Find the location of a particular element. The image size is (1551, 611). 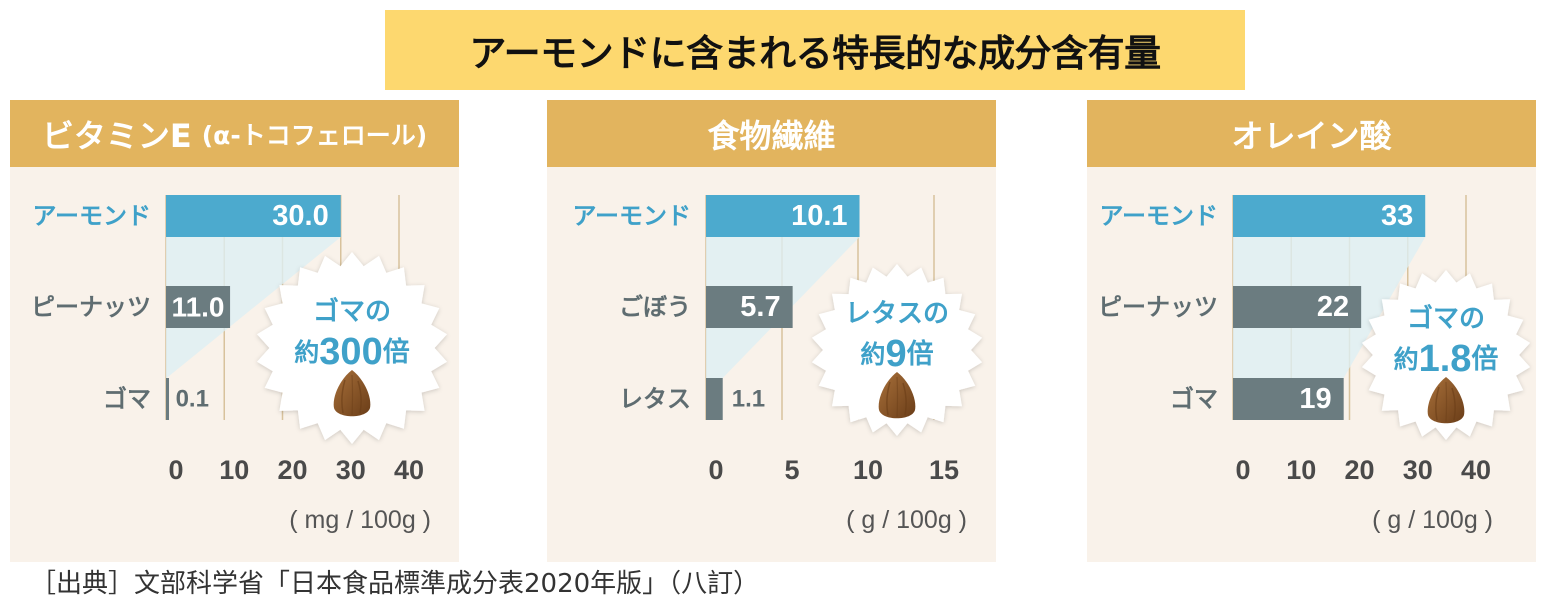

panel-header: 食物繊維 is located at coordinates (771, 133).